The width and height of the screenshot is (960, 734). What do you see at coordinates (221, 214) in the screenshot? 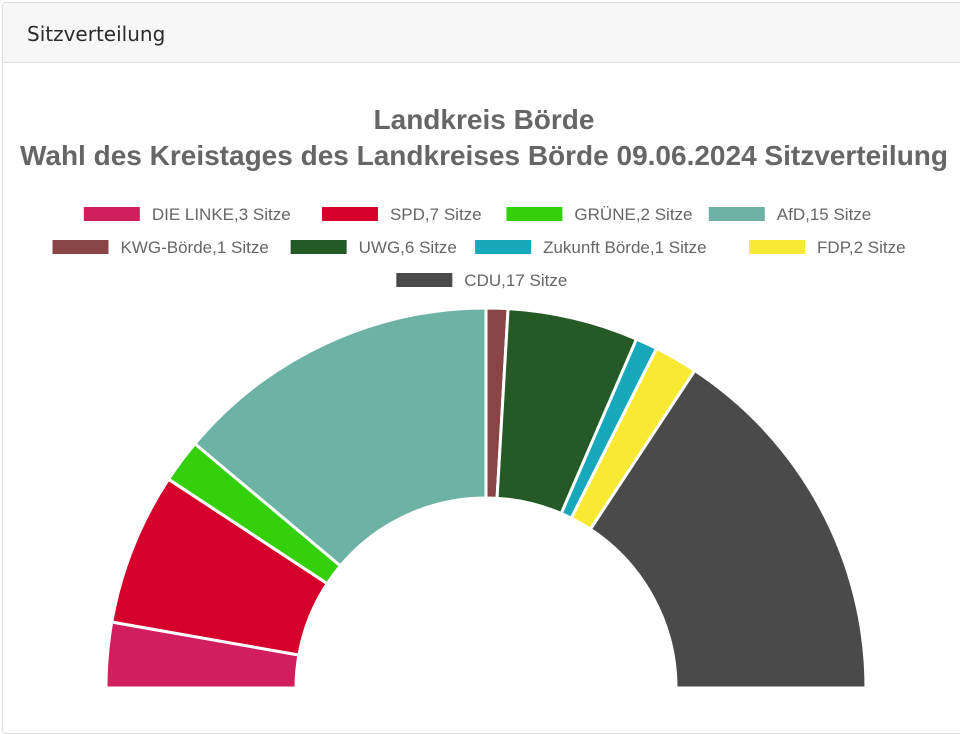
I see `legend-label-die-linke: DIE LINKE,3 Sitze` at bounding box center [221, 214].